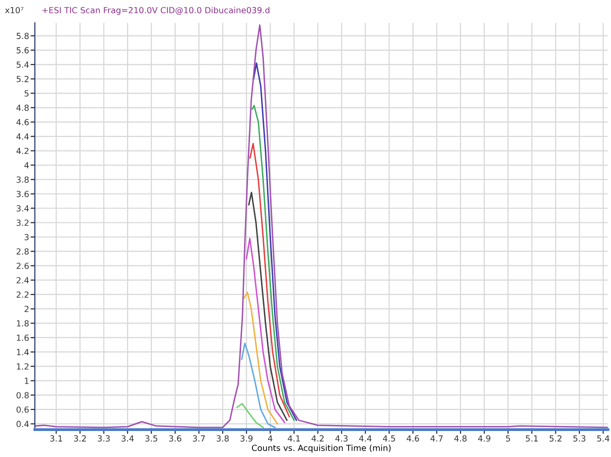  I want to click on y-axis-title: x10⁷, so click(14, 10).